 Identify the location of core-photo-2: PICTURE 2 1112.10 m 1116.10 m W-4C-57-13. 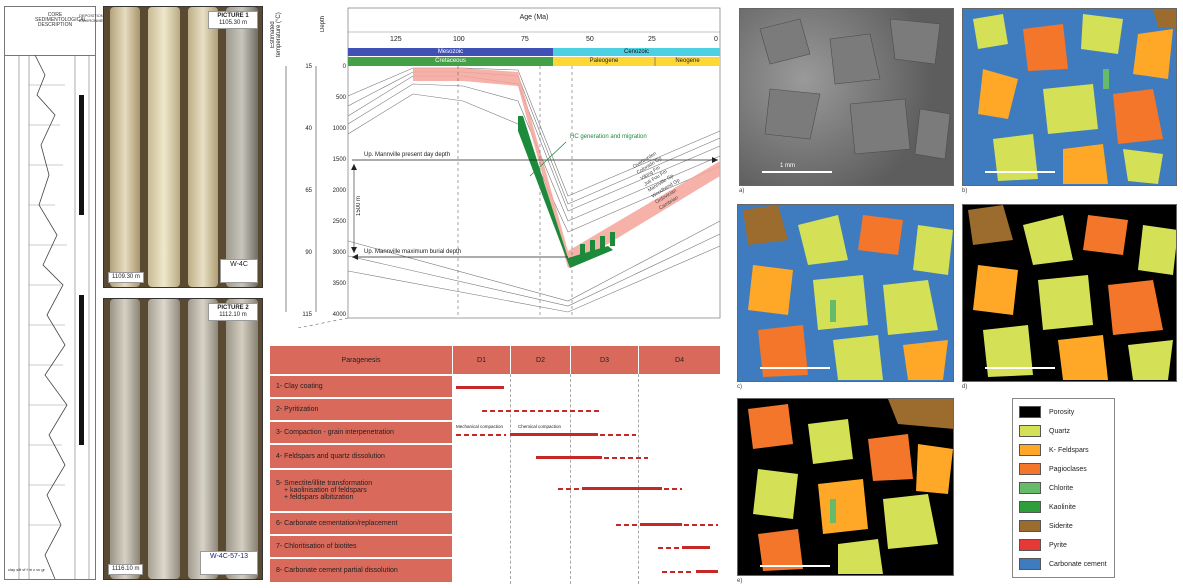
(183, 439).